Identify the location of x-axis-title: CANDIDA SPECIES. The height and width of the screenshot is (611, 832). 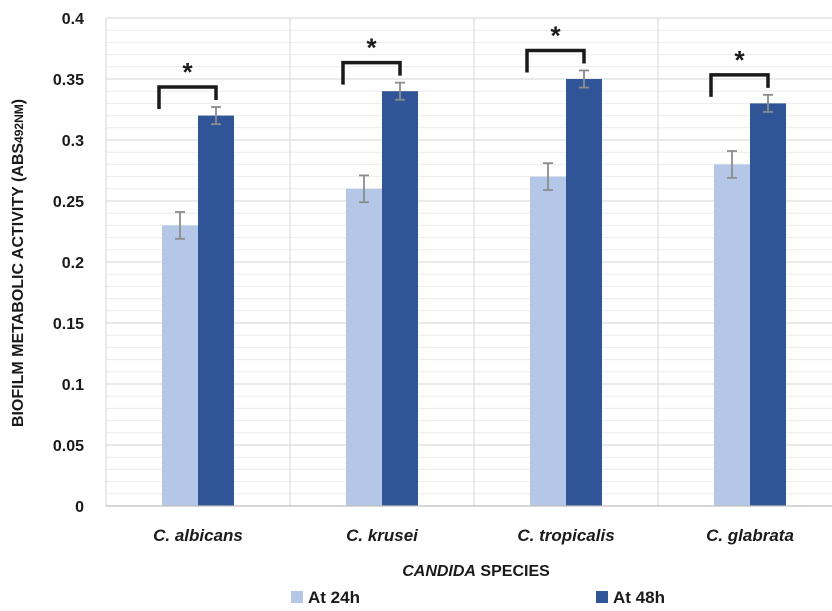
(476, 571).